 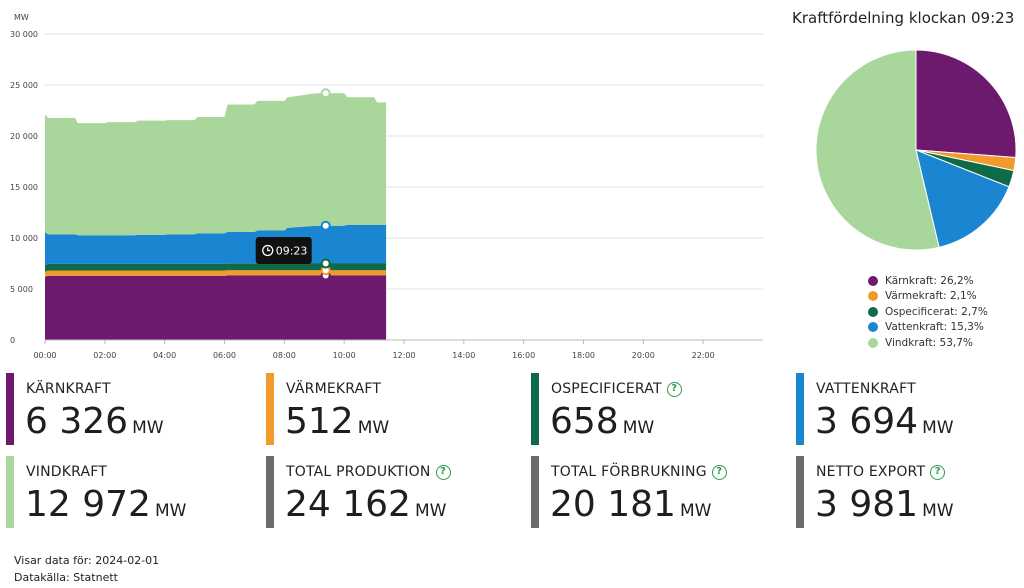 I want to click on stat-value-row: 3 981 MW, so click(x=884, y=504).